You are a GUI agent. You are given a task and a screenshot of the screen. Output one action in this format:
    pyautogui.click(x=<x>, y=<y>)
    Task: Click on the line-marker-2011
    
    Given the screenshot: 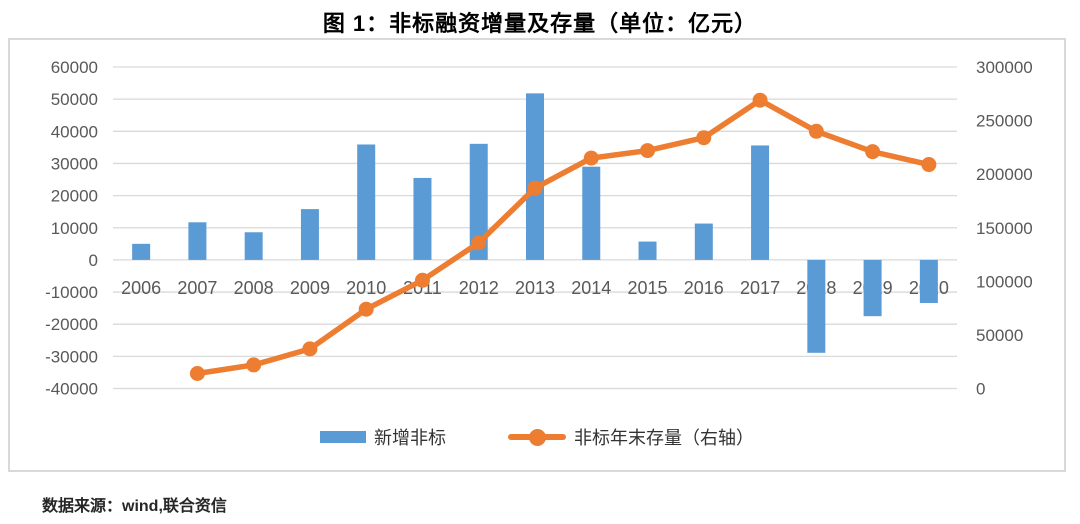 What is the action you would take?
    pyautogui.click(x=422, y=280)
    